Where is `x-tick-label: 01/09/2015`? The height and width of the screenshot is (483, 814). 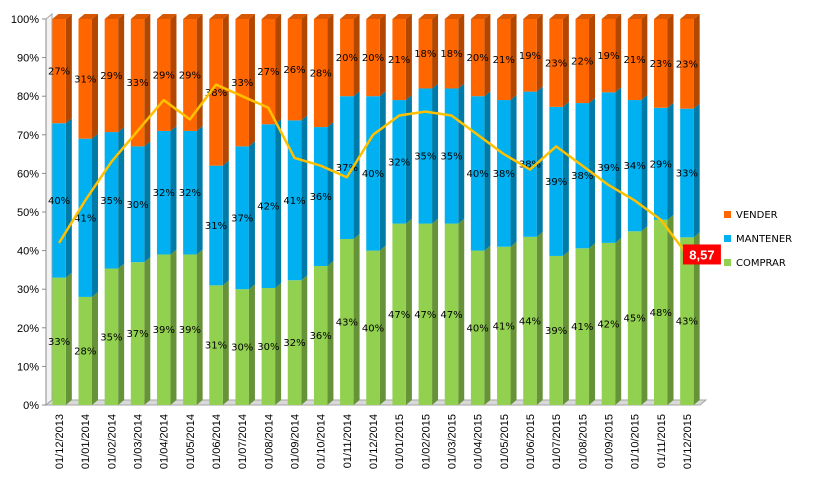 x-tick-label: 01/09/2015 is located at coordinates (609, 441).